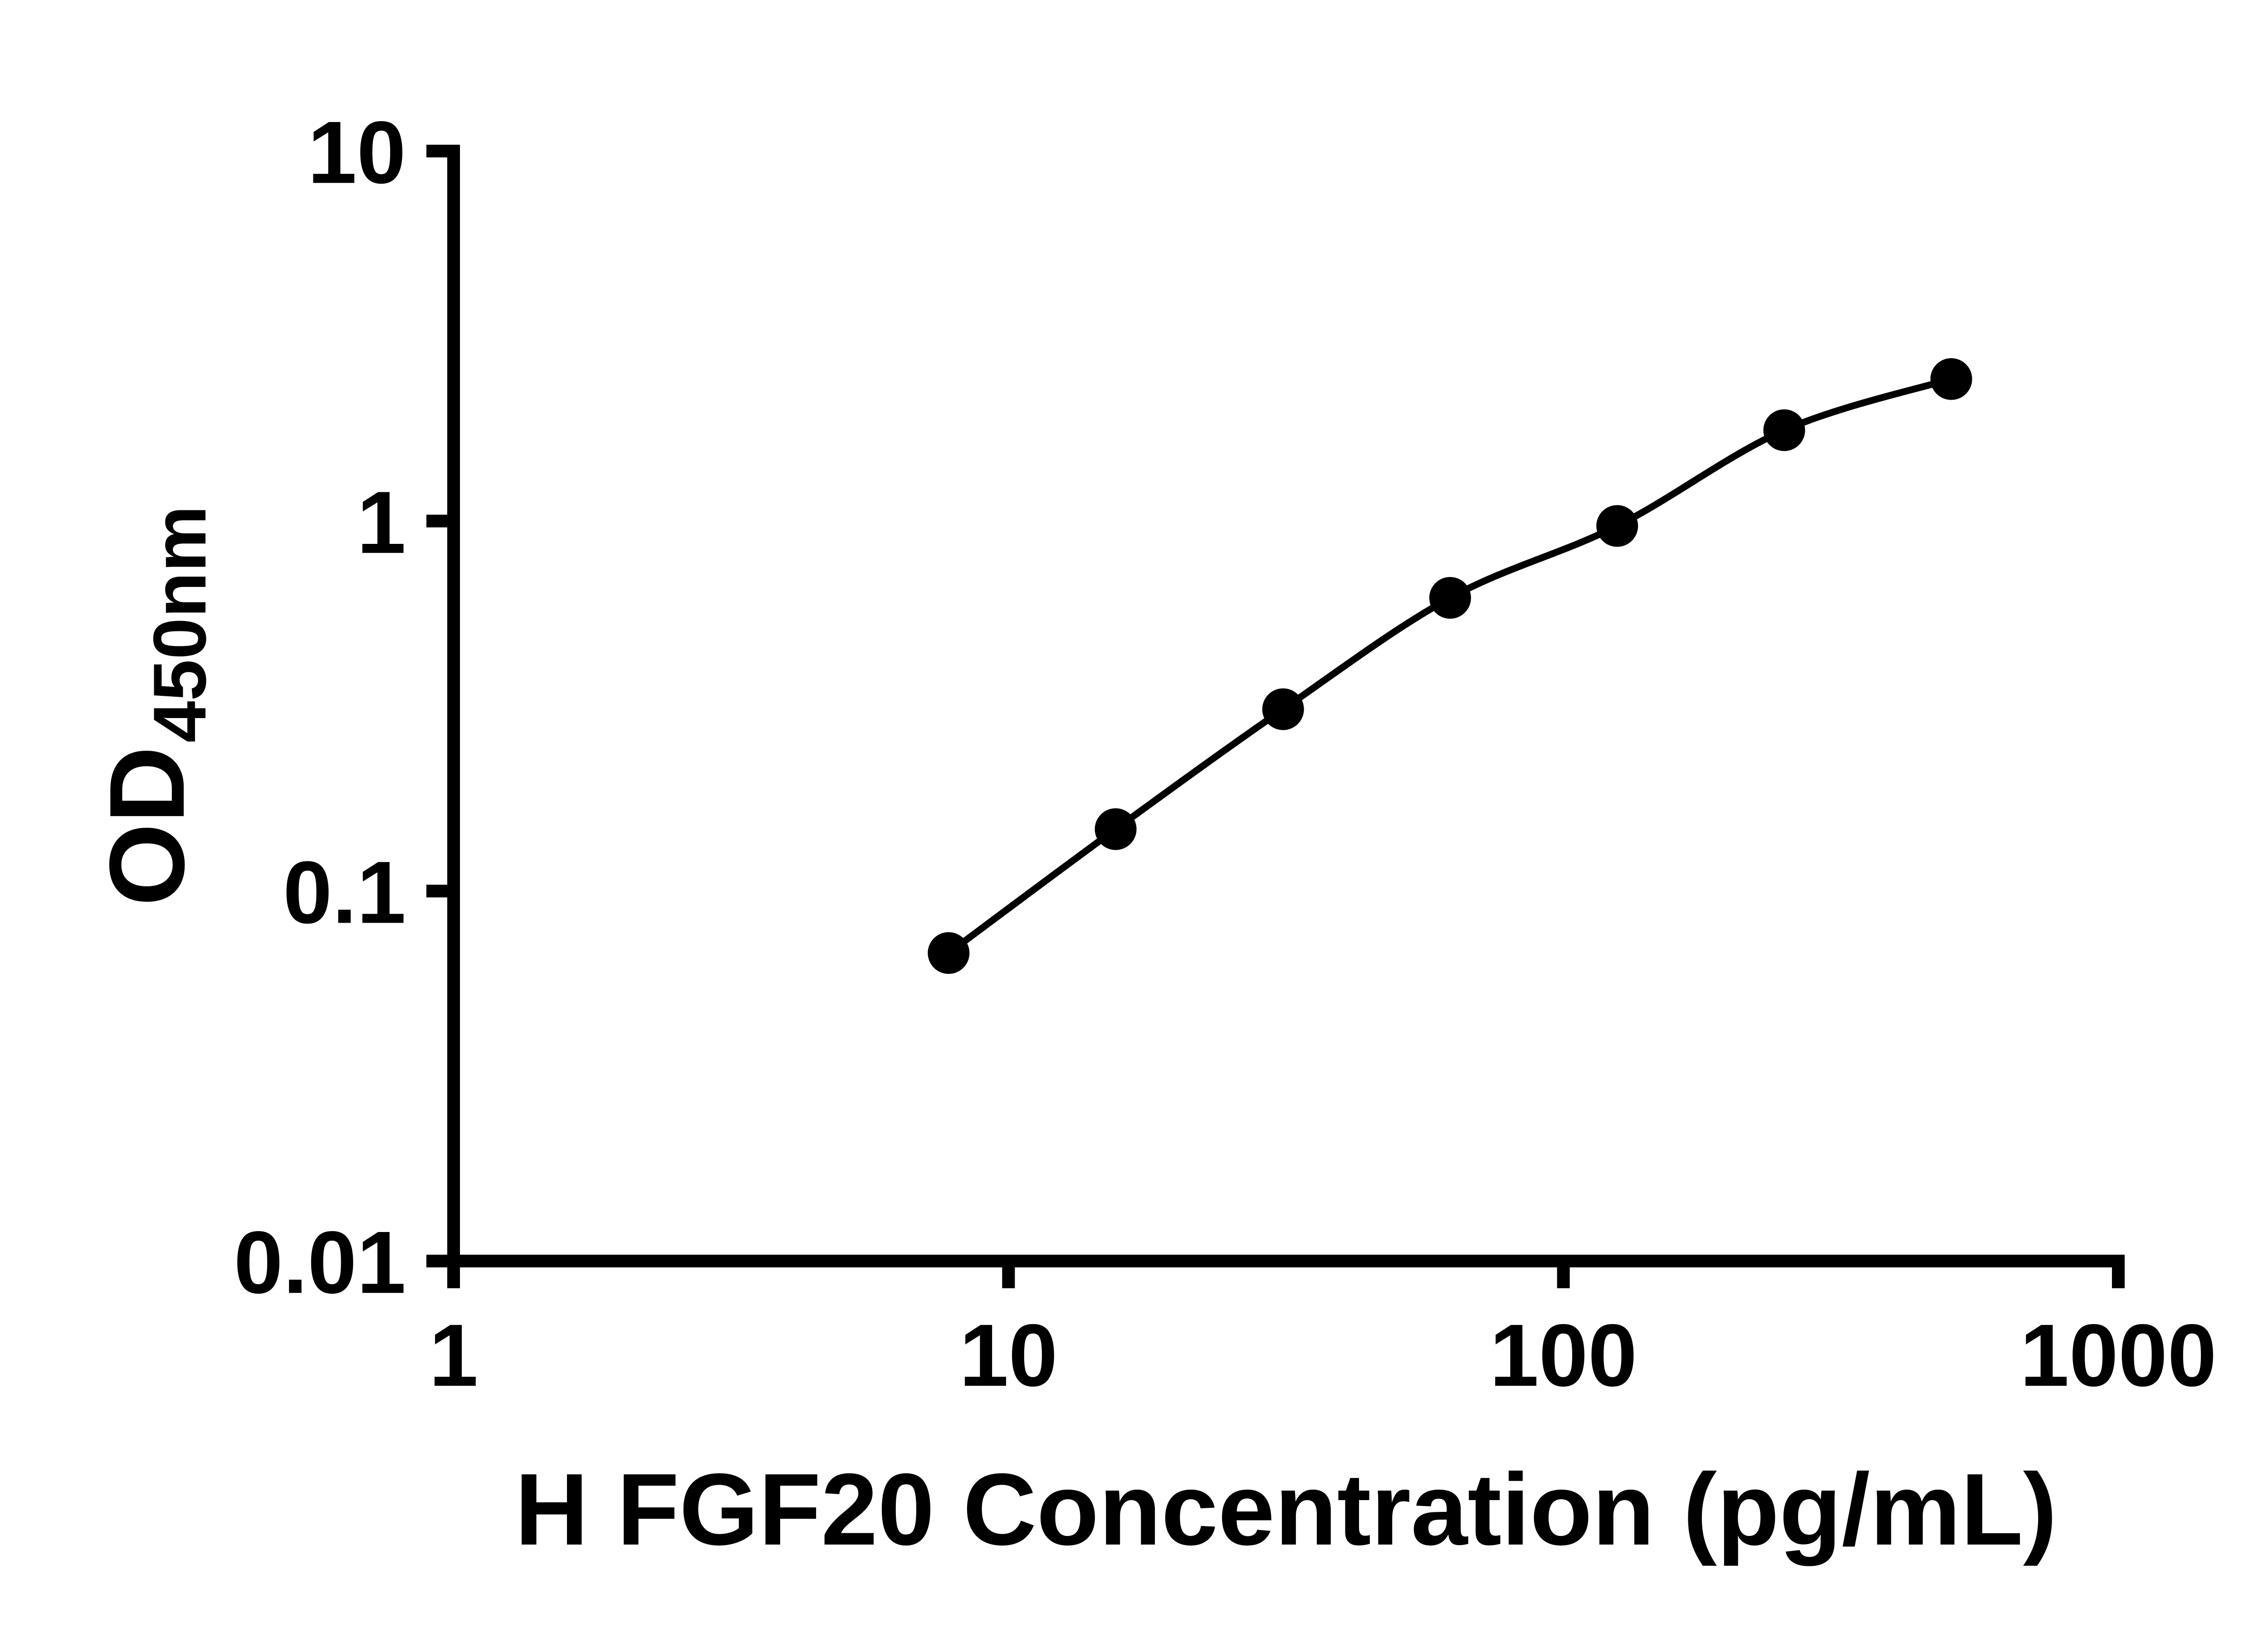 This screenshot has height=1633, width=2268. Describe the element at coordinates (1286, 1509) in the screenshot. I see `x-axis-title: H FGF20 Concentration (pg/mL)` at that location.